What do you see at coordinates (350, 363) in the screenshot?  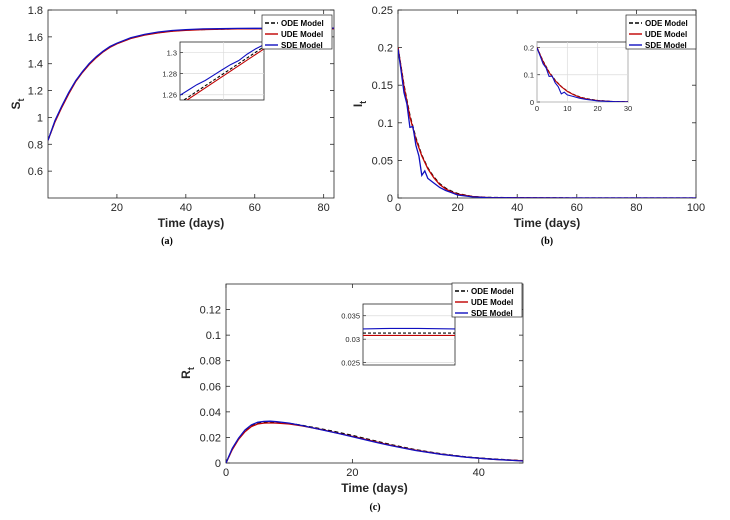 I see `inset-y-tick-label: 0.025` at bounding box center [350, 363].